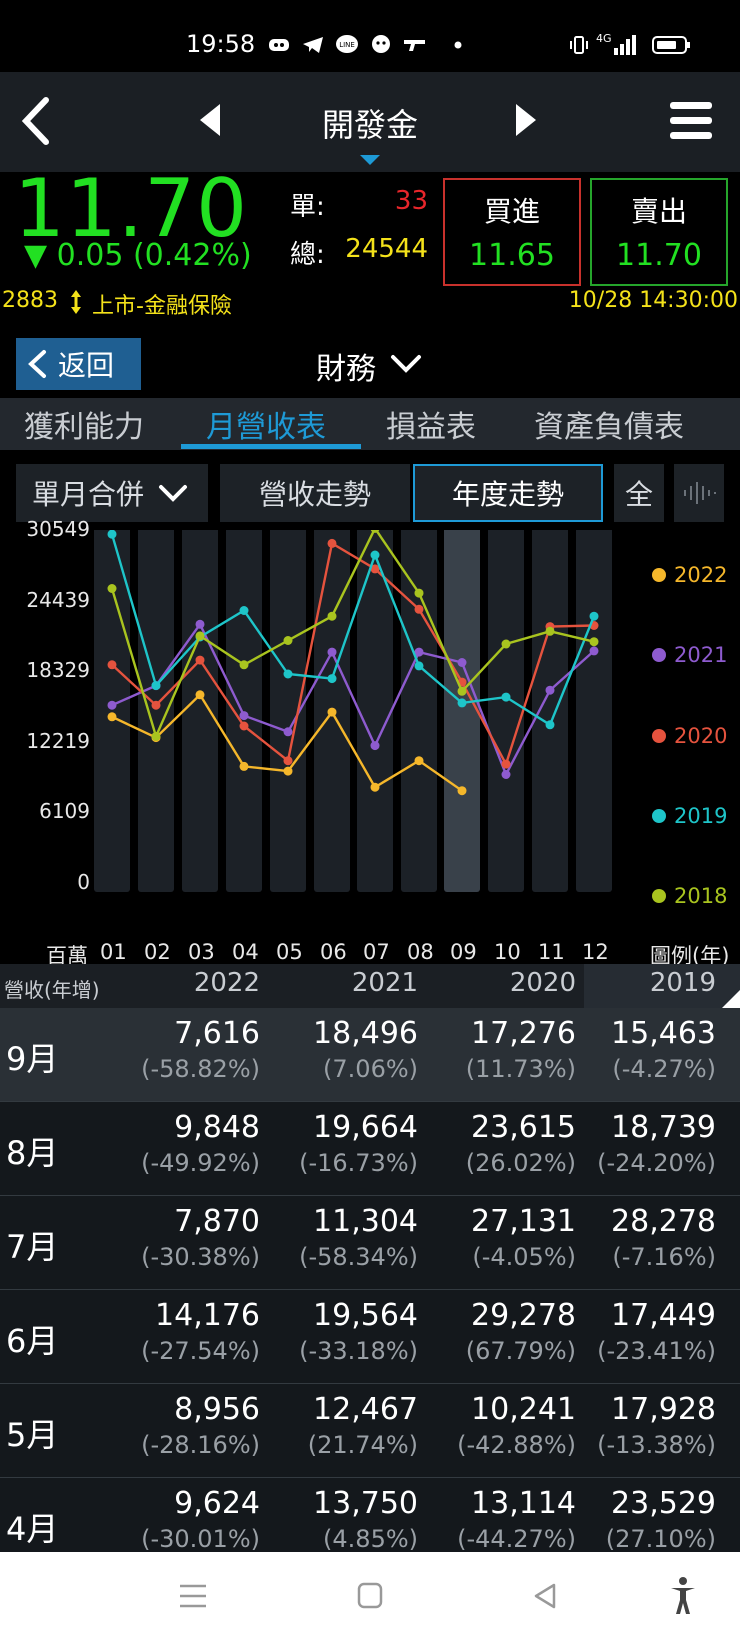  Describe the element at coordinates (516, 1539) in the screenshot. I see `revenue-yoy: (-44.27%)` at that location.